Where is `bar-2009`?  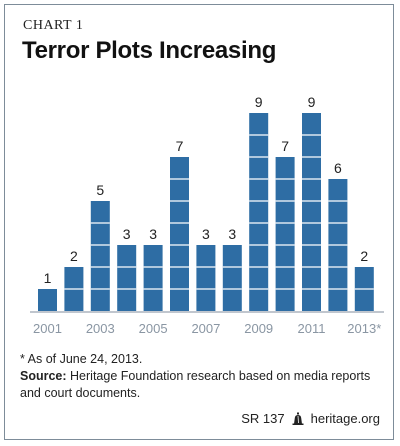 bar-2009 is located at coordinates (259, 212).